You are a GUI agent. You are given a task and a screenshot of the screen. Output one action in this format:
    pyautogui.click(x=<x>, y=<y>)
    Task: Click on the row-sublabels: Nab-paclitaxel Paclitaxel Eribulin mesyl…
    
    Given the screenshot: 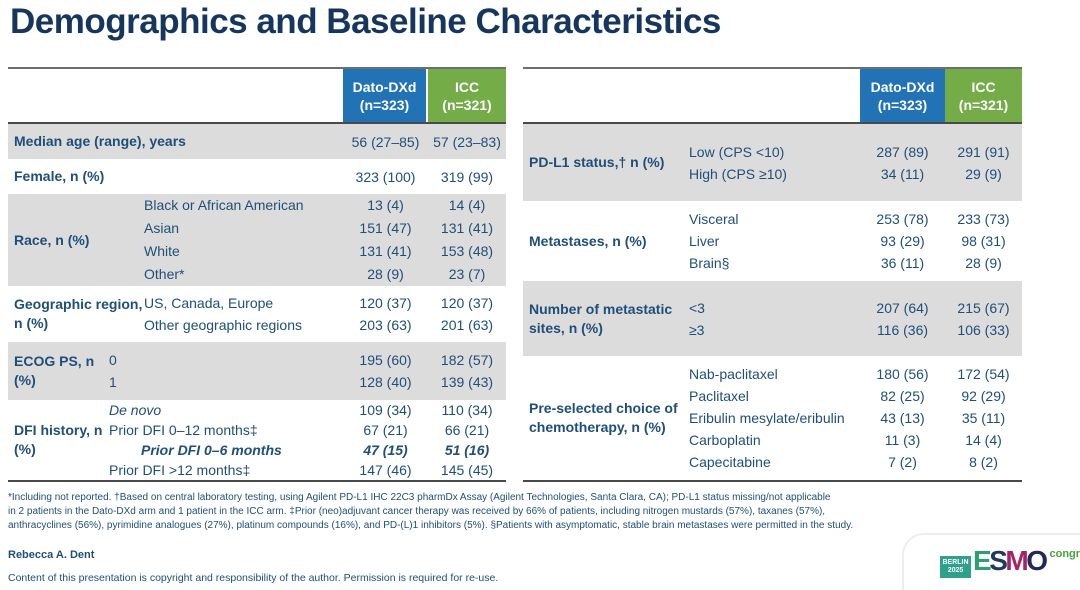 What is the action you would take?
    pyautogui.click(x=774, y=418)
    